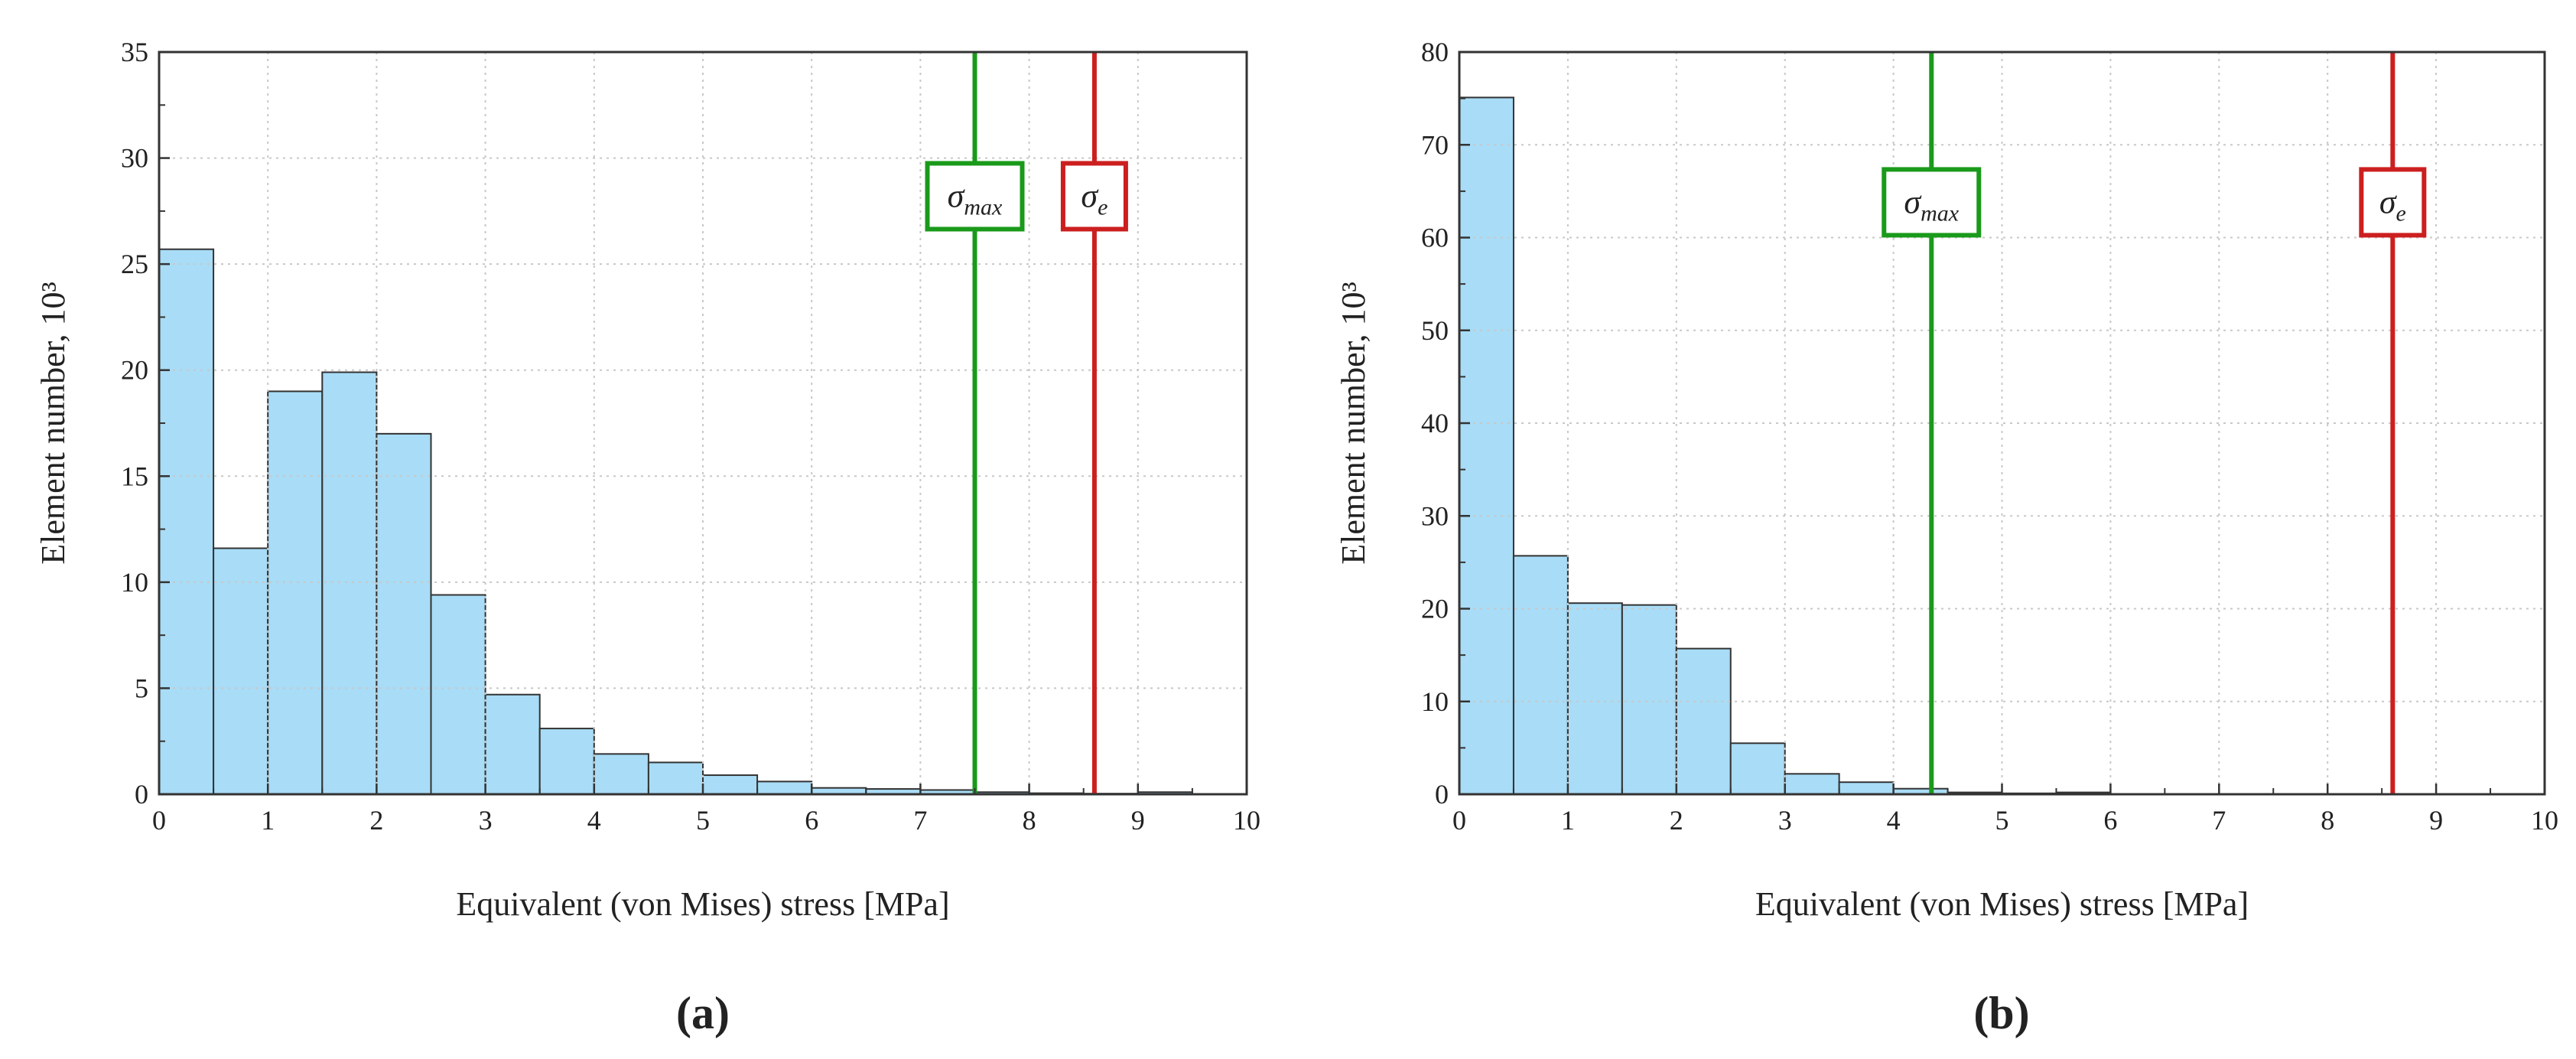  What do you see at coordinates (53, 423) in the screenshot?
I see `y-axis-title-a: Element number, 10³` at bounding box center [53, 423].